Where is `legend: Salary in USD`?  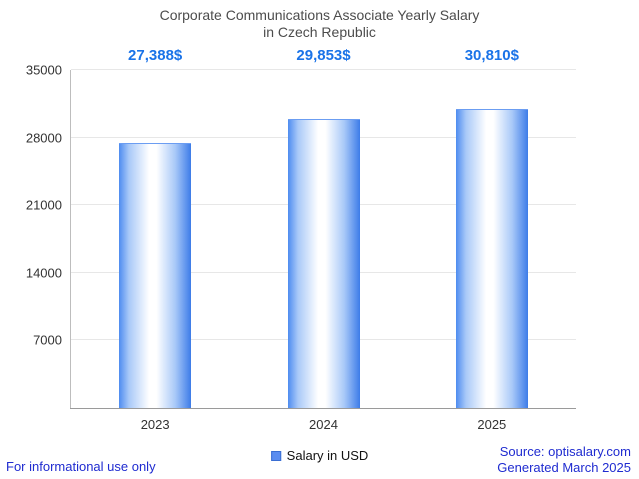
legend: Salary in USD is located at coordinates (319, 455).